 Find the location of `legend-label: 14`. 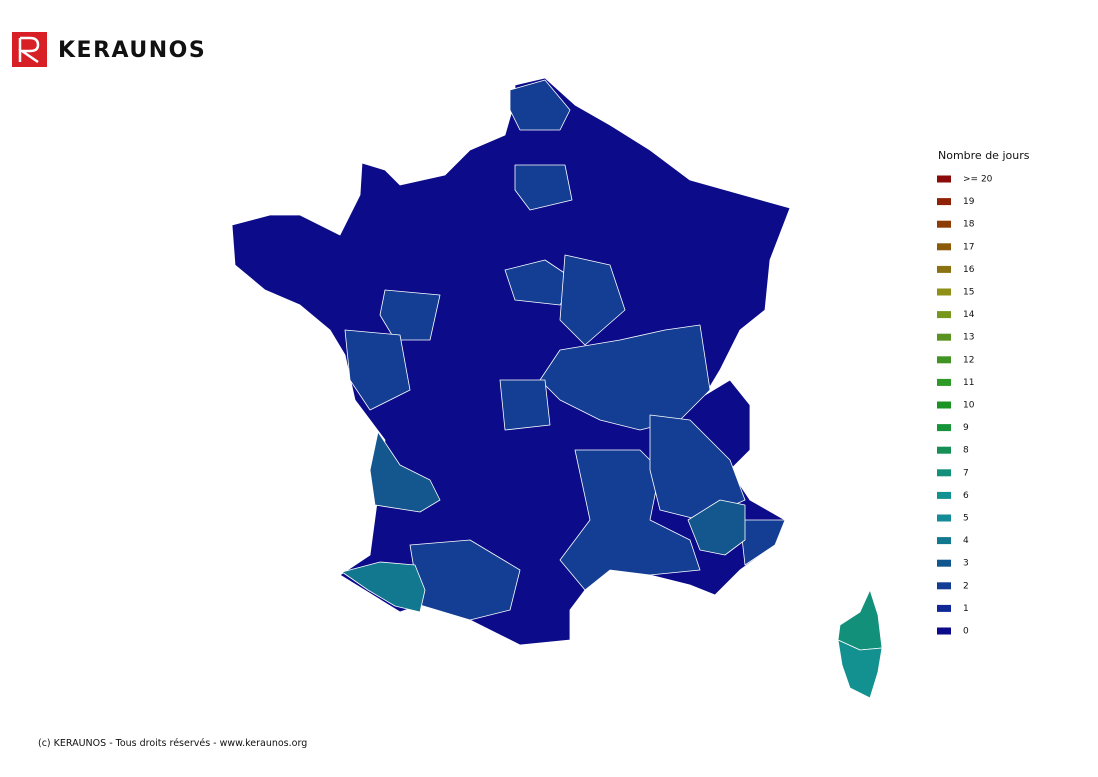

legend-label: 14 is located at coordinates (969, 315).